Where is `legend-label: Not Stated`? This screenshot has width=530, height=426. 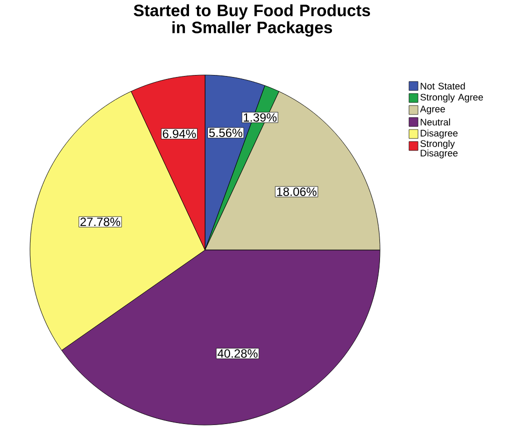 legend-label: Not Stated is located at coordinates (442, 86).